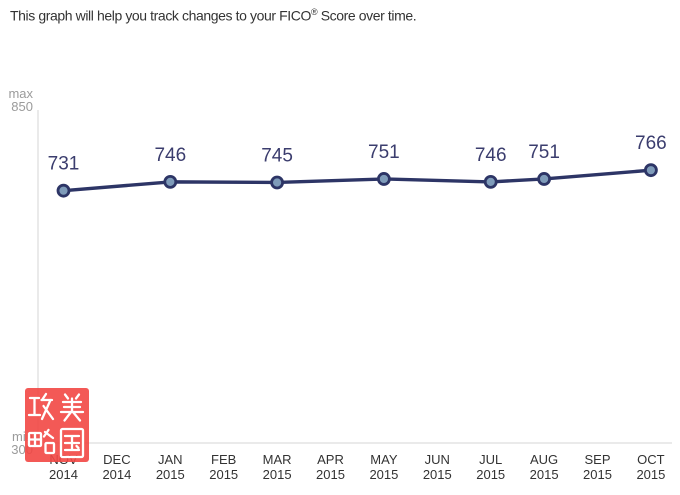  I want to click on watermark-seal-characters, so click(56, 425).